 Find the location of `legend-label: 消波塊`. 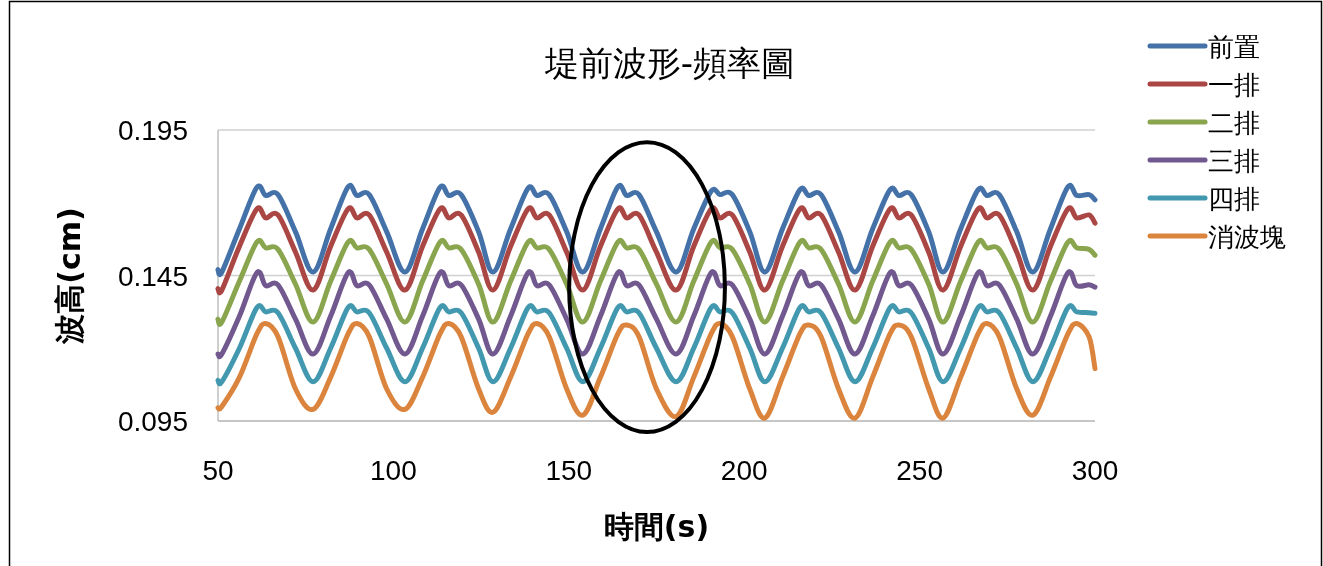

legend-label: 消波塊 is located at coordinates (1247, 237).